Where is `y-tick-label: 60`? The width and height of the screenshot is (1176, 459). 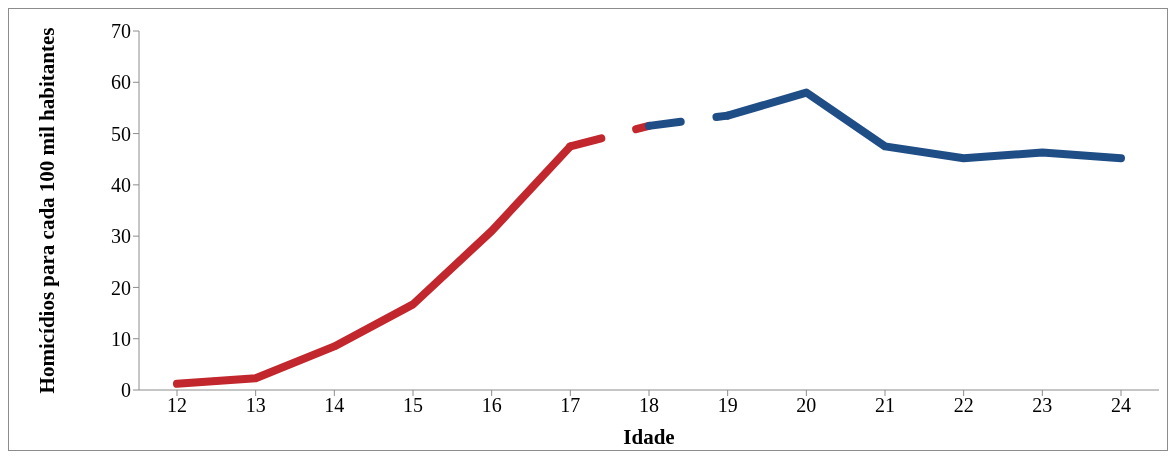 y-tick-label: 60 is located at coordinates (121, 82).